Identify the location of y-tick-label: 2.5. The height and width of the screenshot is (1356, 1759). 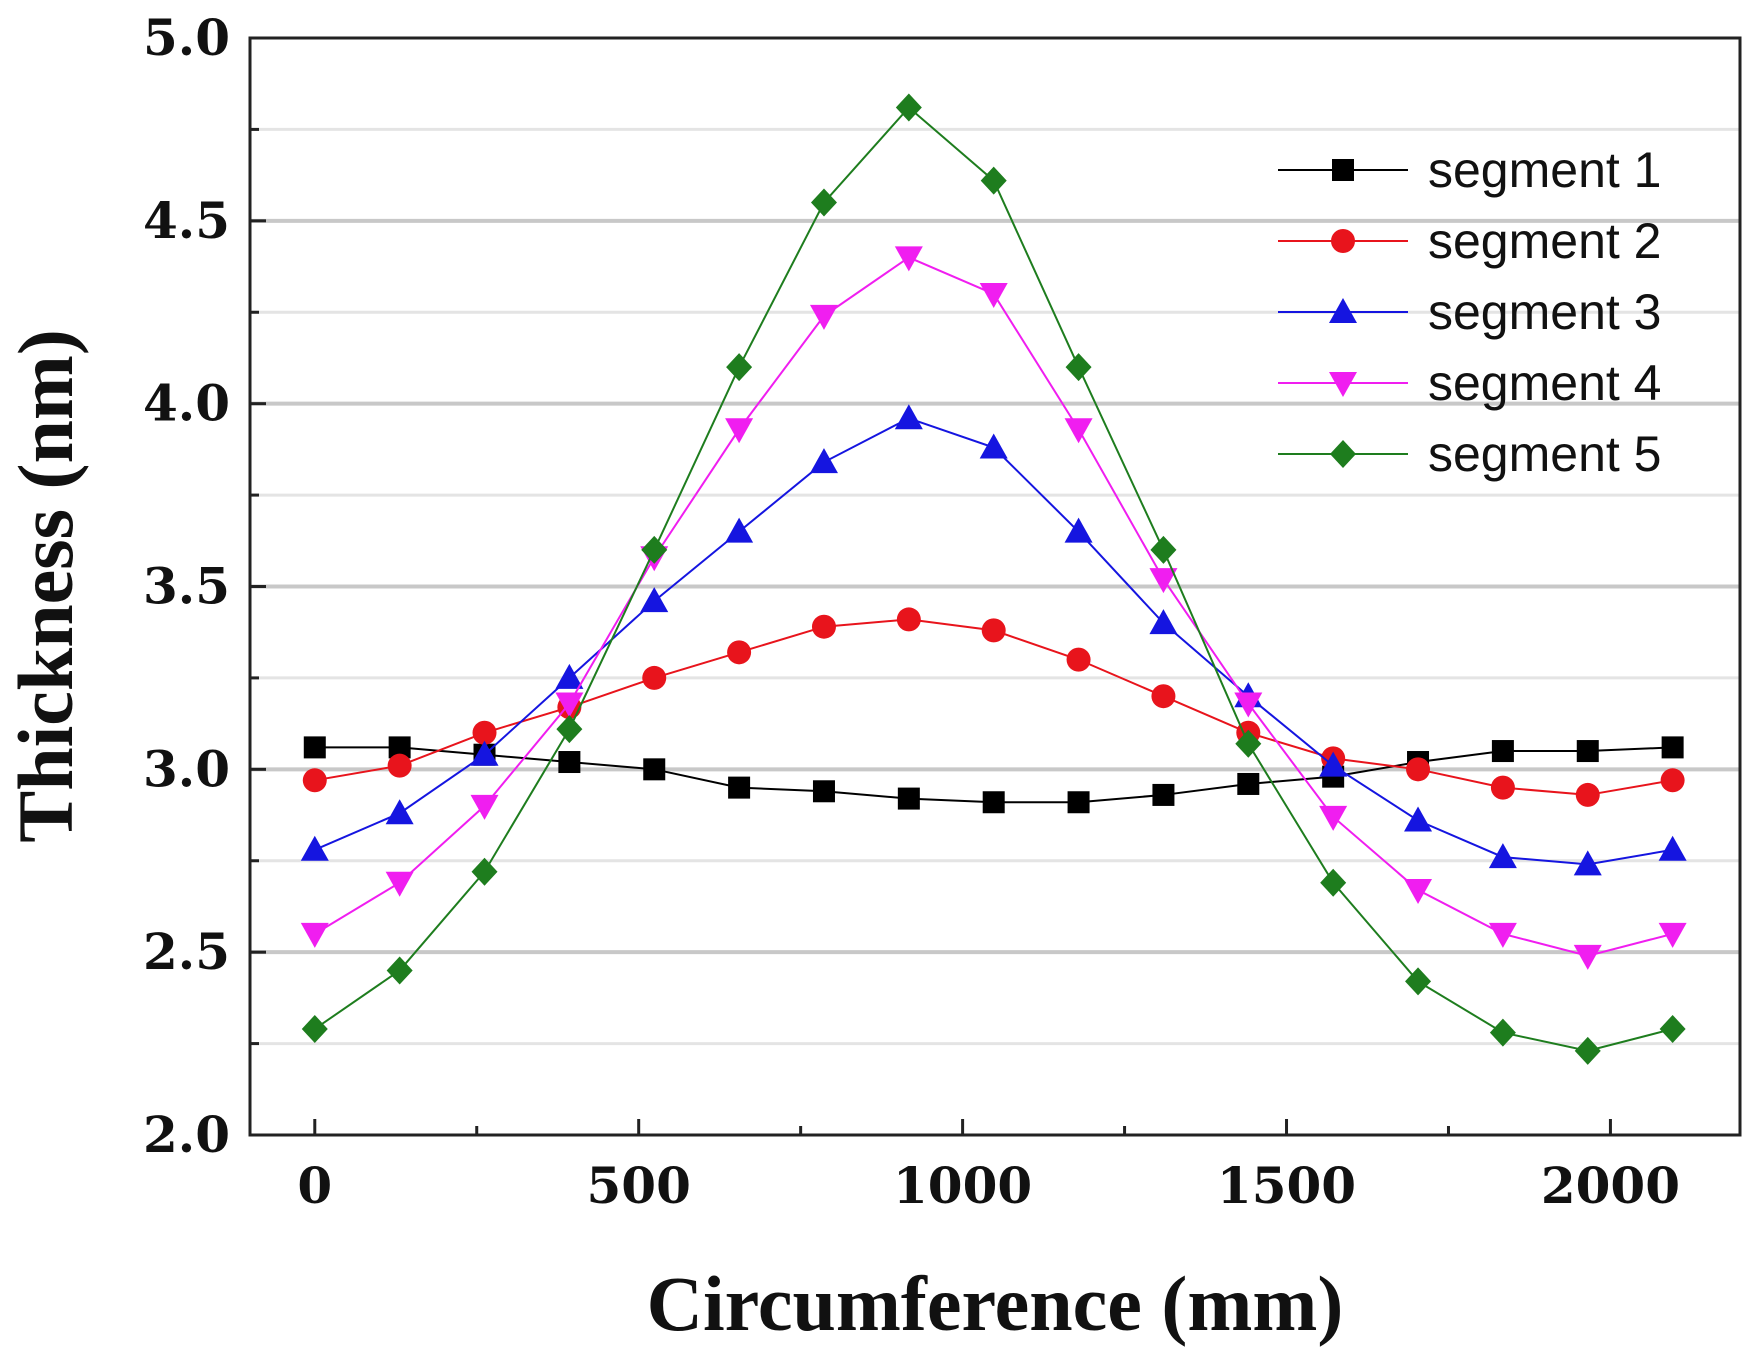
(186, 951).